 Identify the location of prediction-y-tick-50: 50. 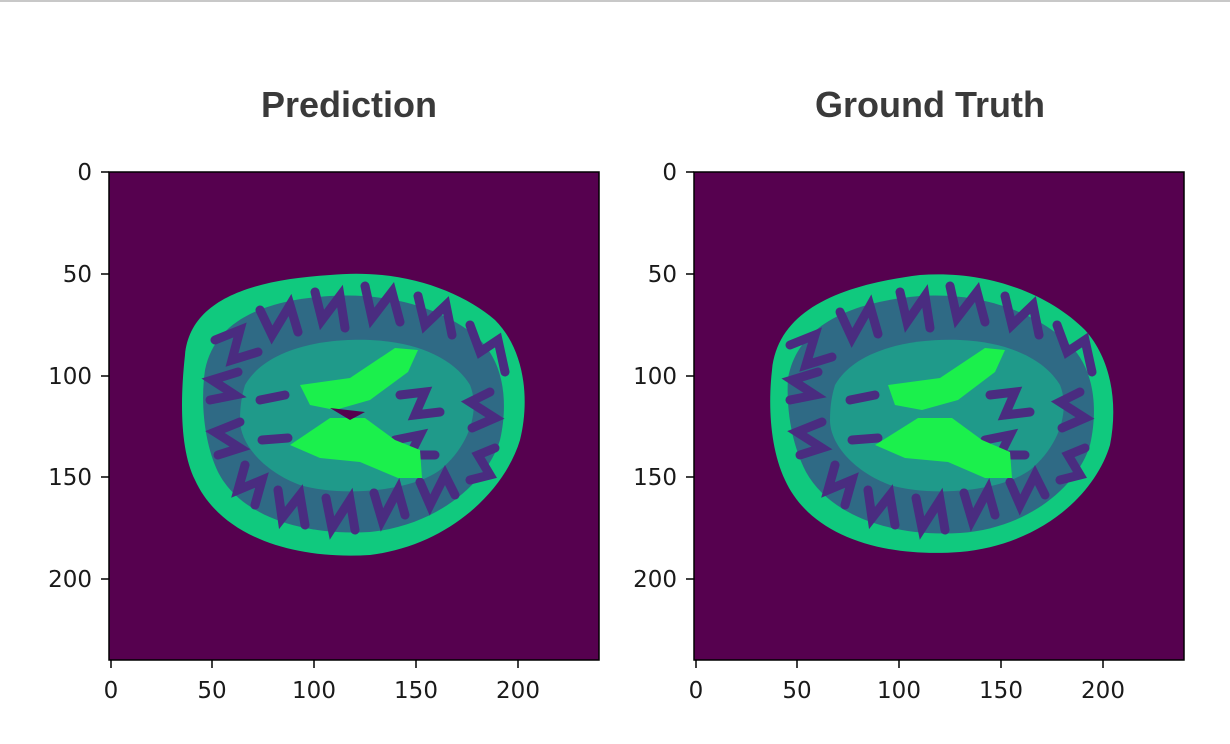
(77, 275).